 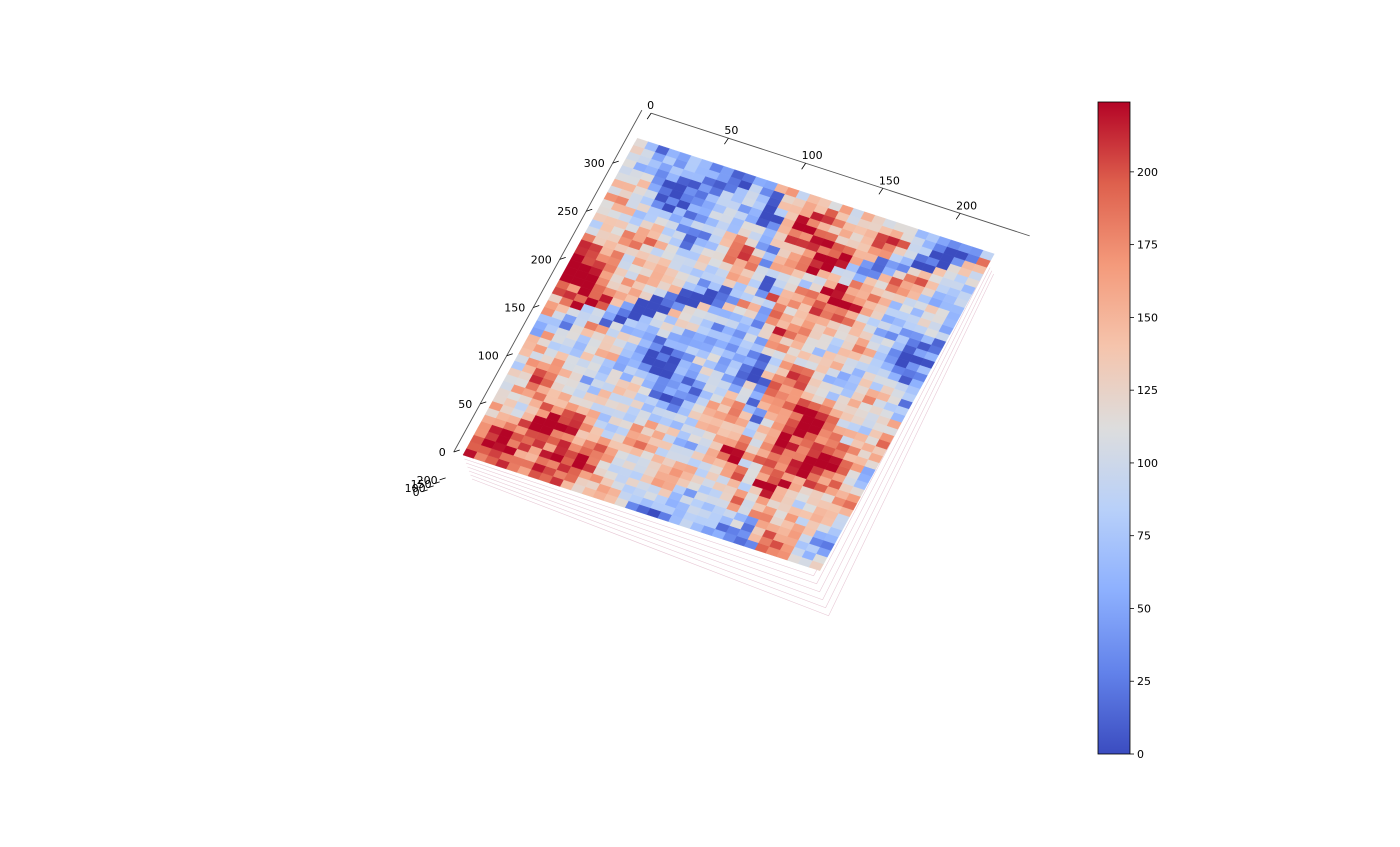 What do you see at coordinates (889, 180) in the screenshot?
I see `x-tick-label: 150` at bounding box center [889, 180].